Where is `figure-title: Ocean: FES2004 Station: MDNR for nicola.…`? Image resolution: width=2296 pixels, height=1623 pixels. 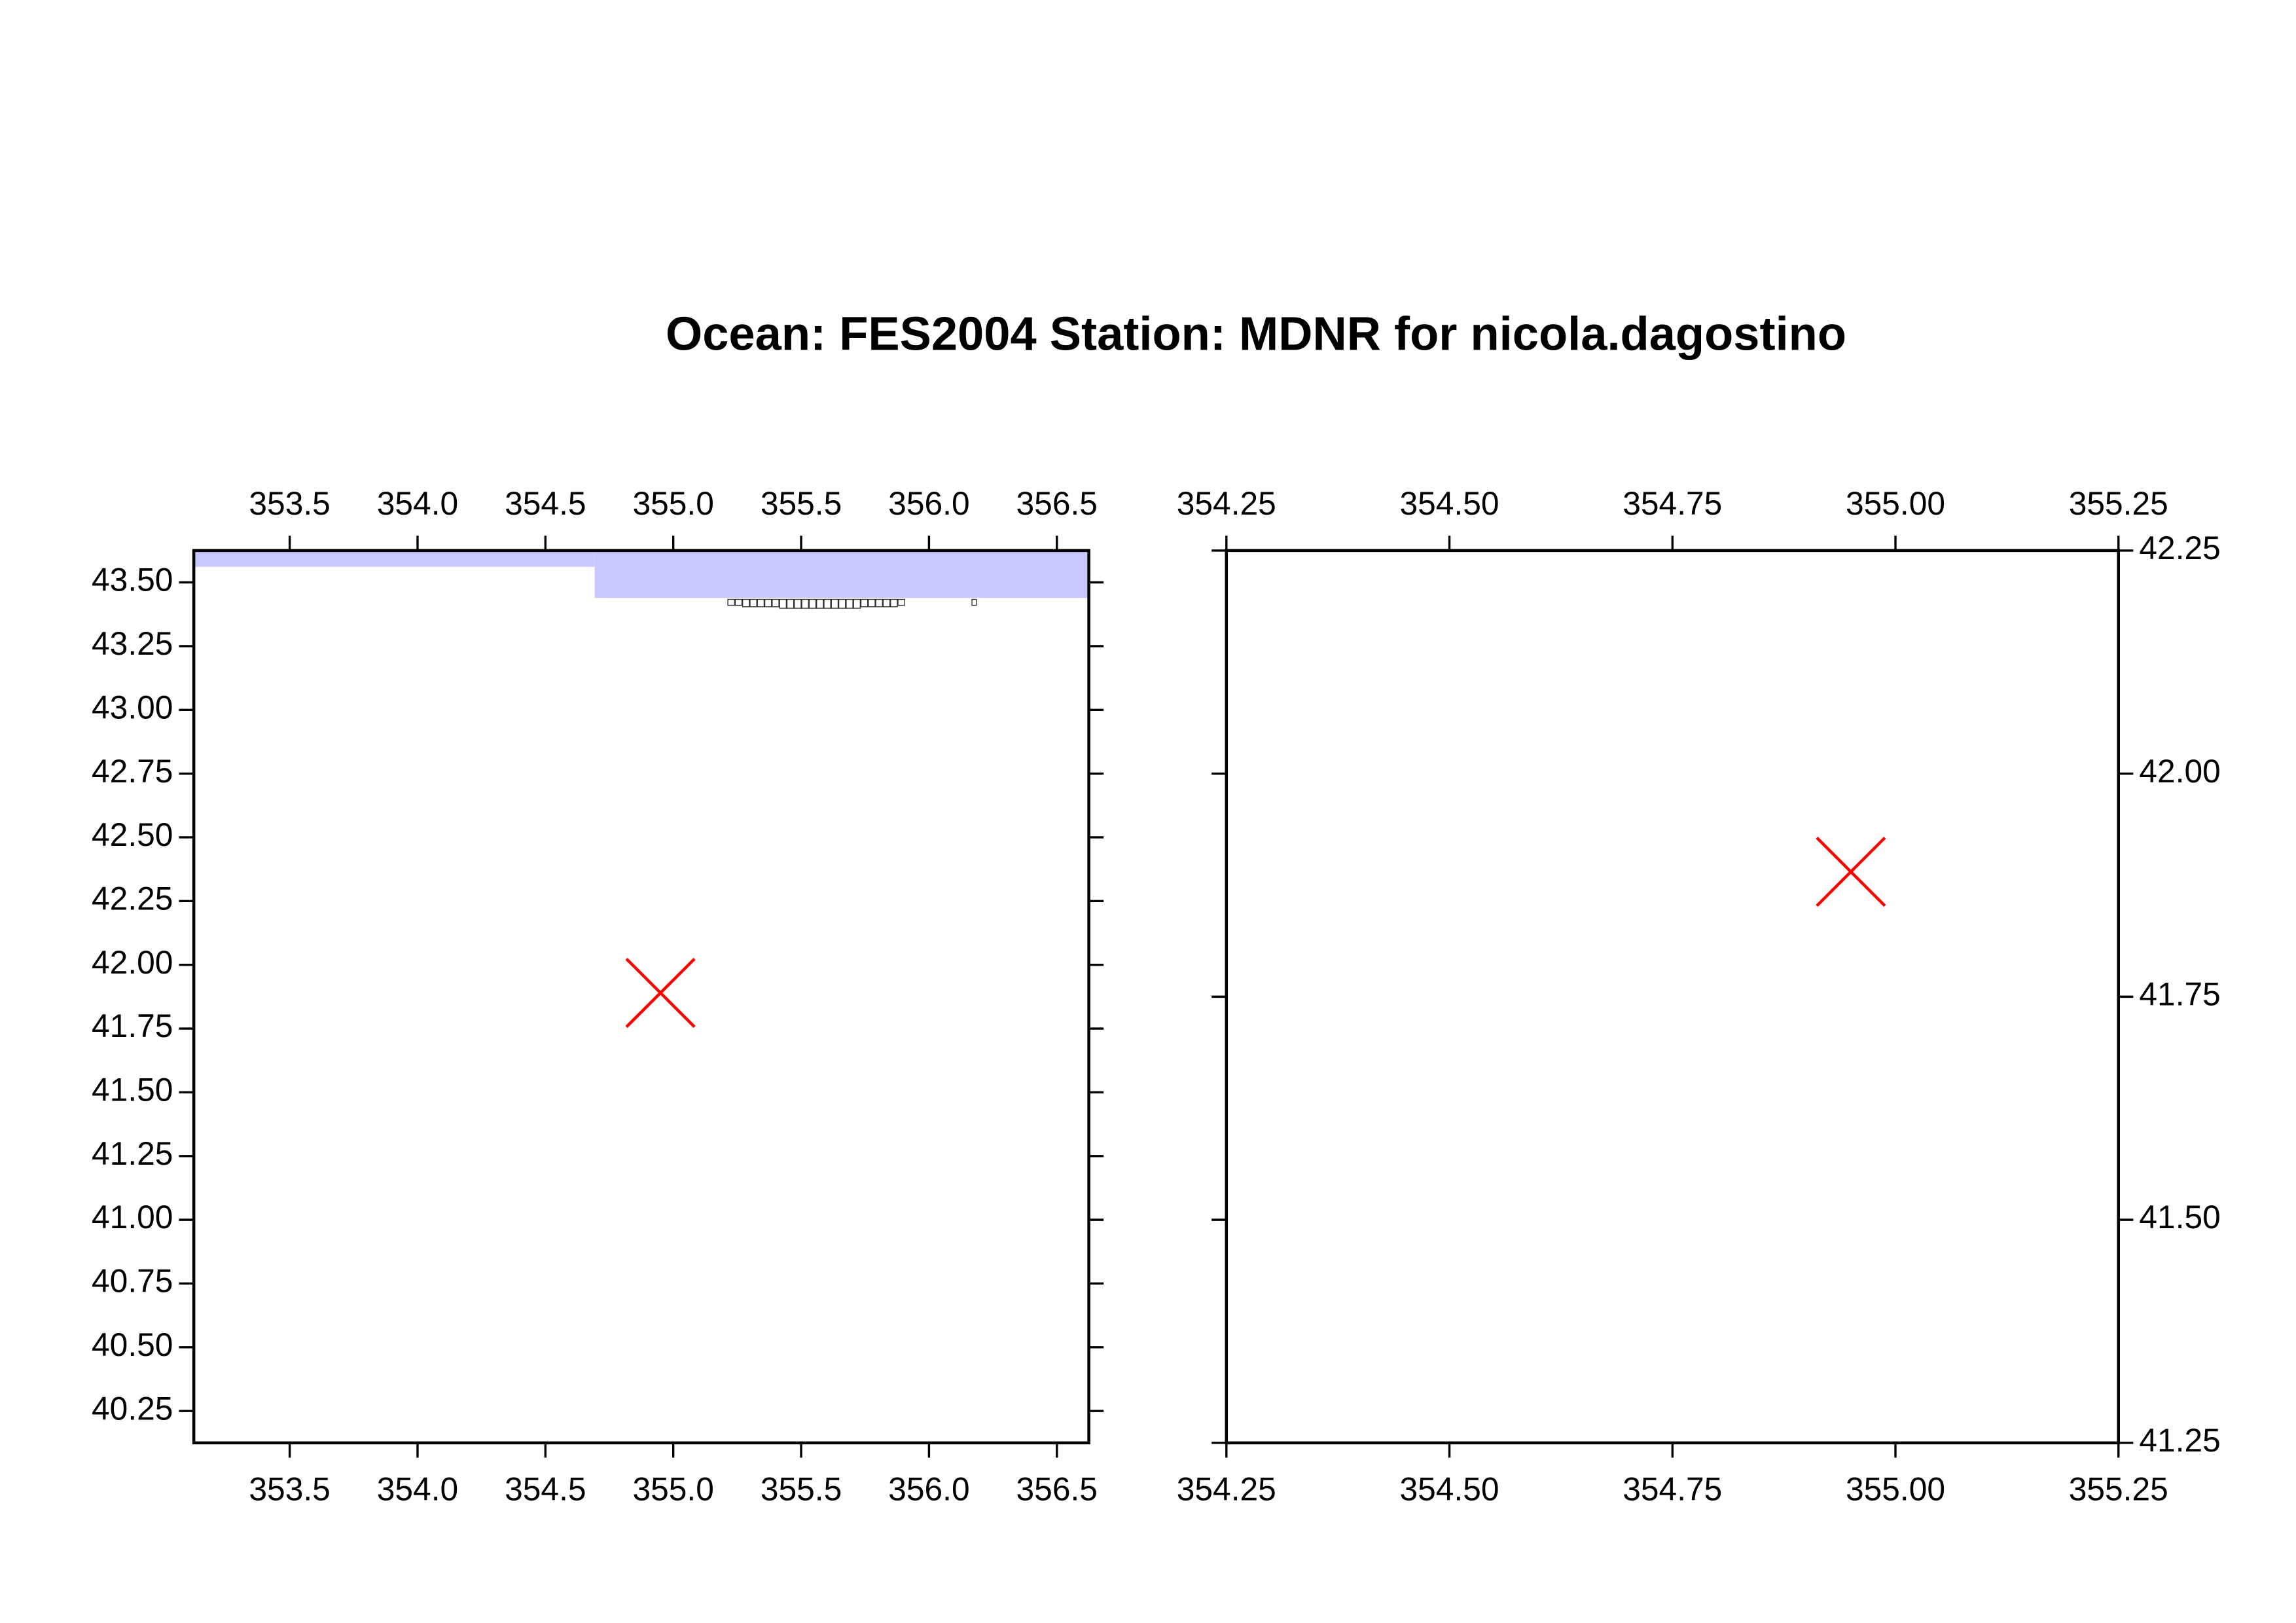
figure-title: Ocean: FES2004 Station: MDNR for nicola.… is located at coordinates (1256, 334).